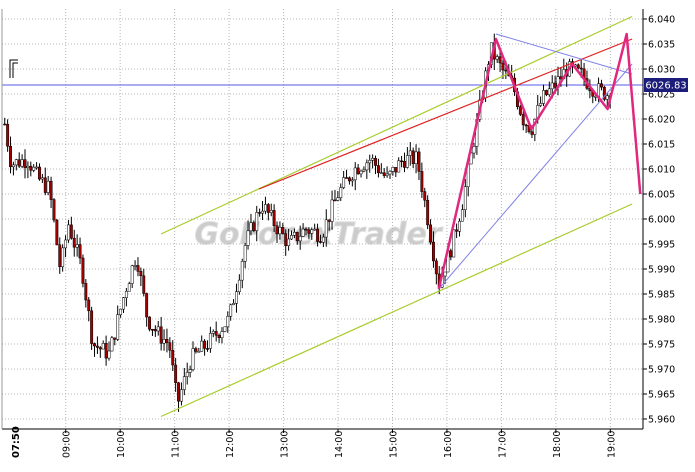 Image resolution: width=695 pixels, height=472 pixels. Describe the element at coordinates (176, 444) in the screenshot. I see `x-tick-label: 11:00` at that location.